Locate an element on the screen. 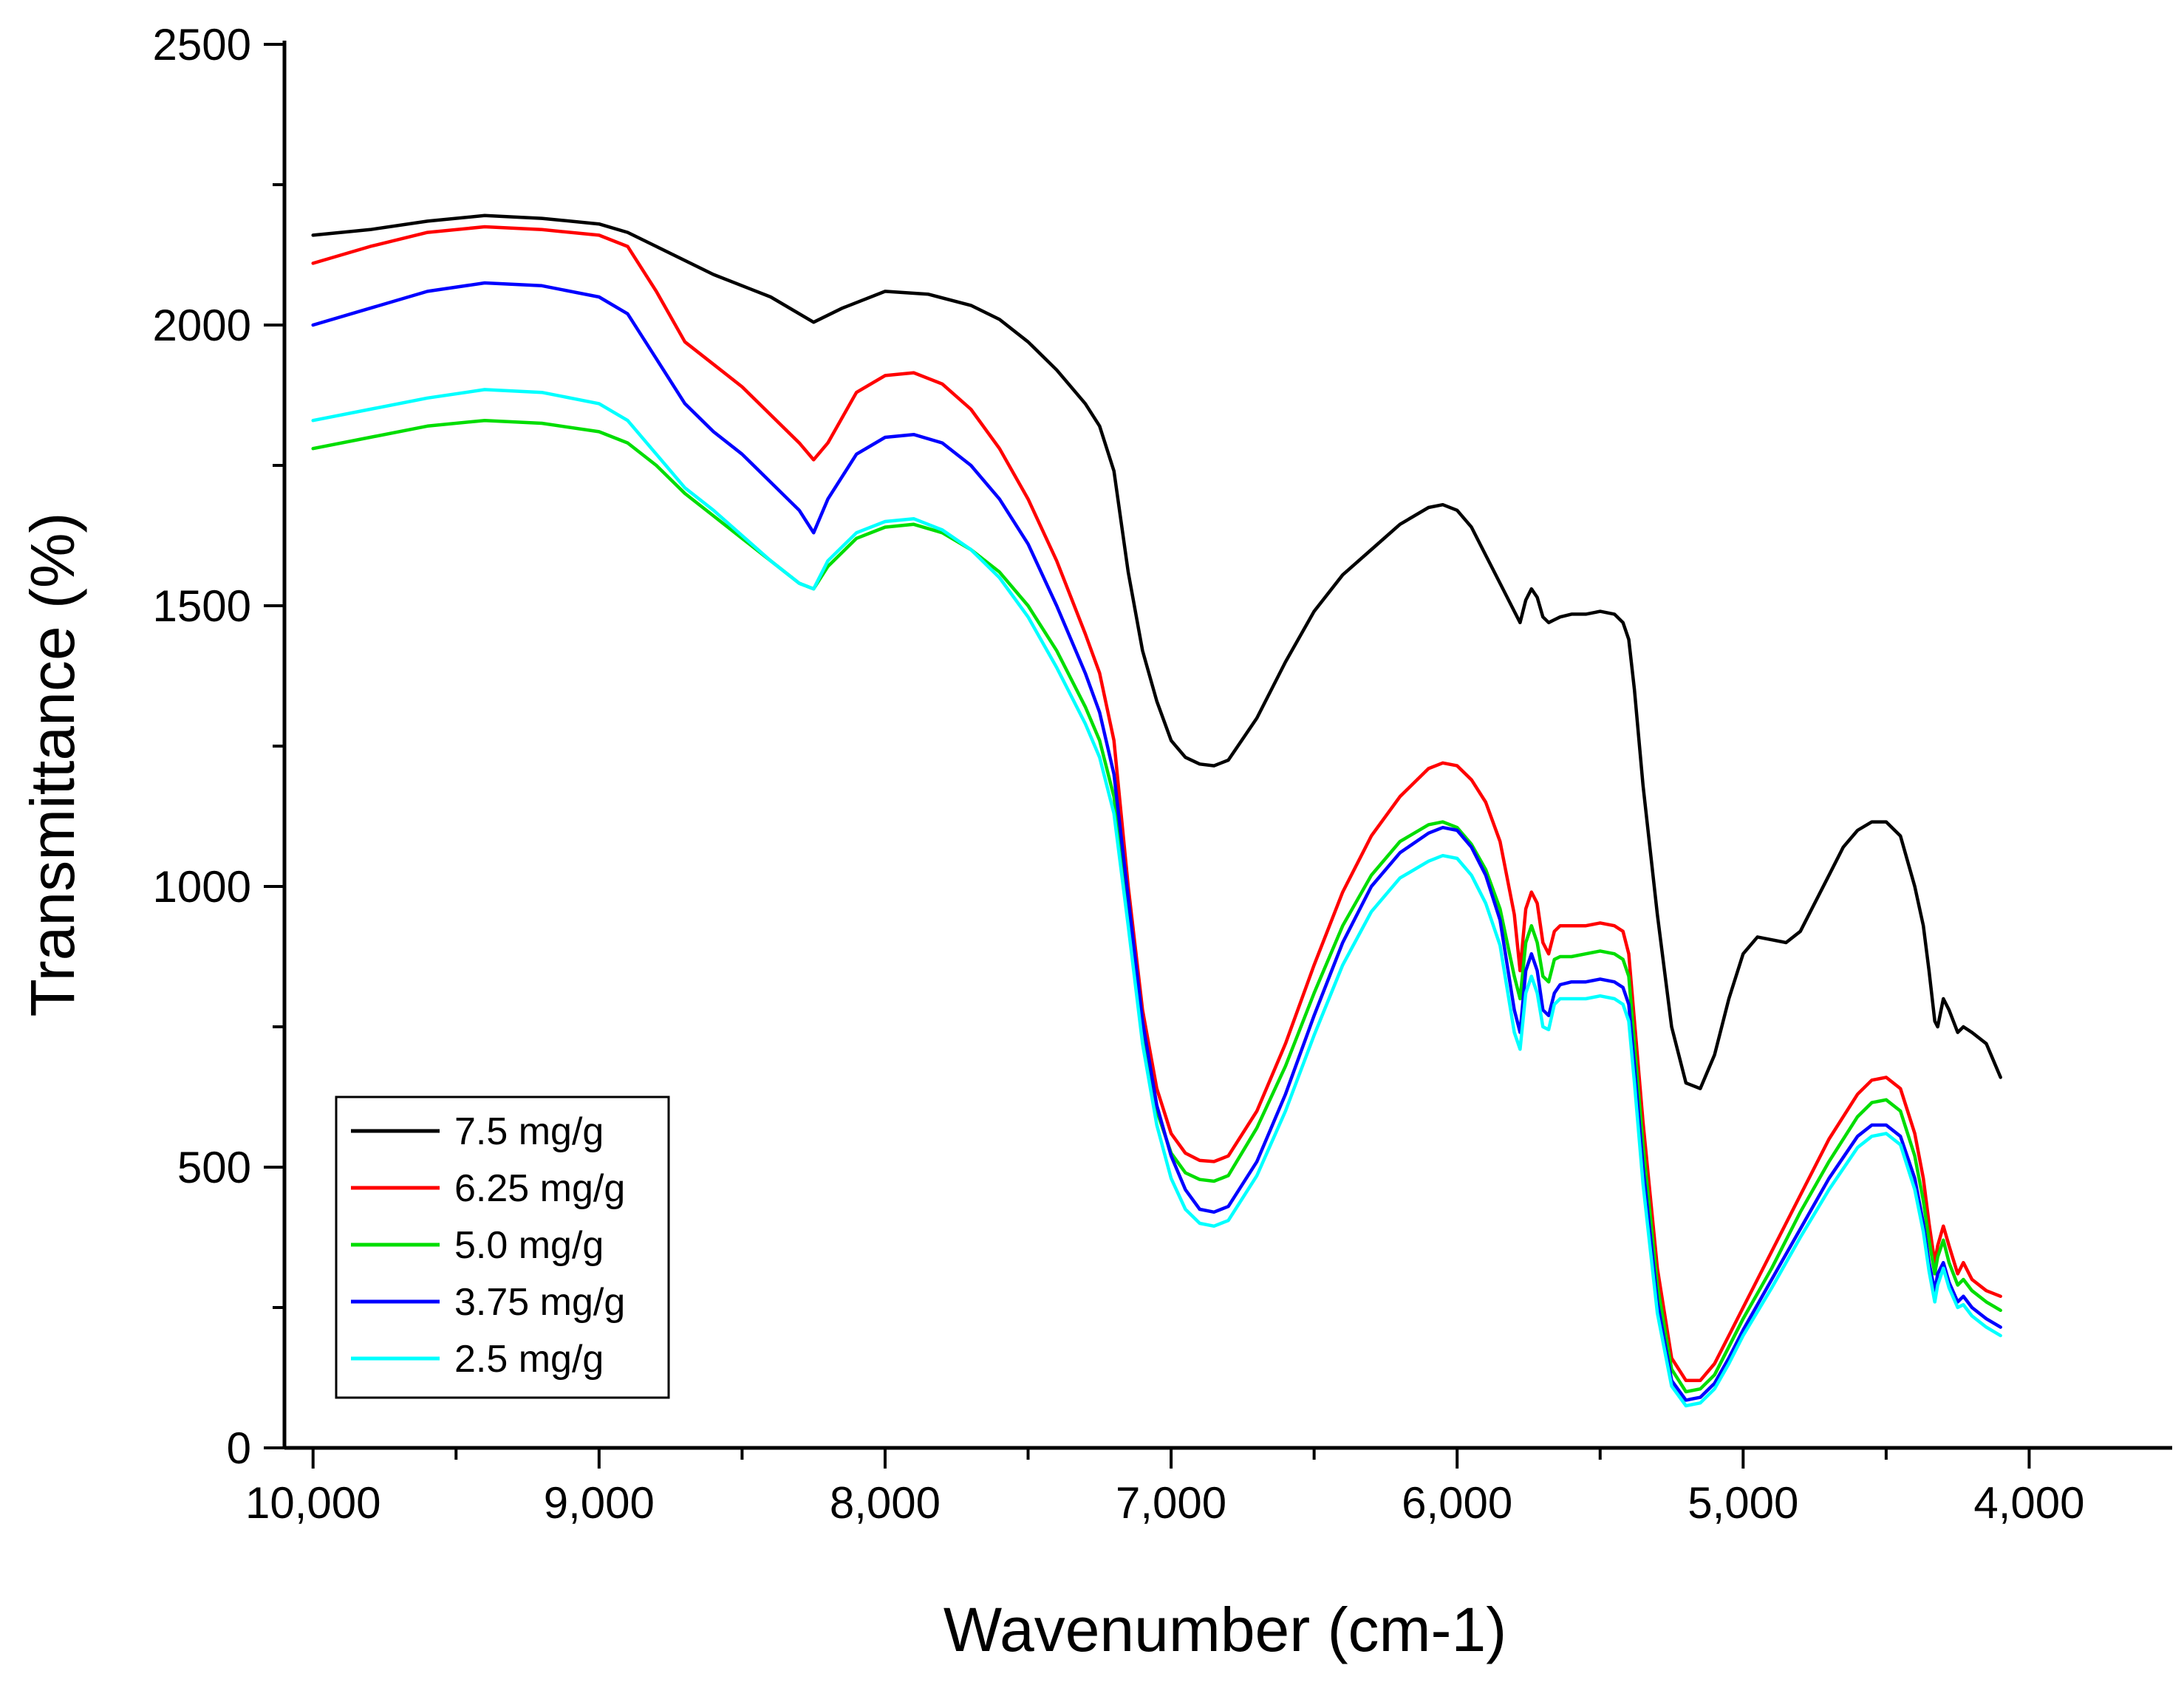 This screenshot has width=2184, height=1685. y-tick-label: 2500 is located at coordinates (202, 44).